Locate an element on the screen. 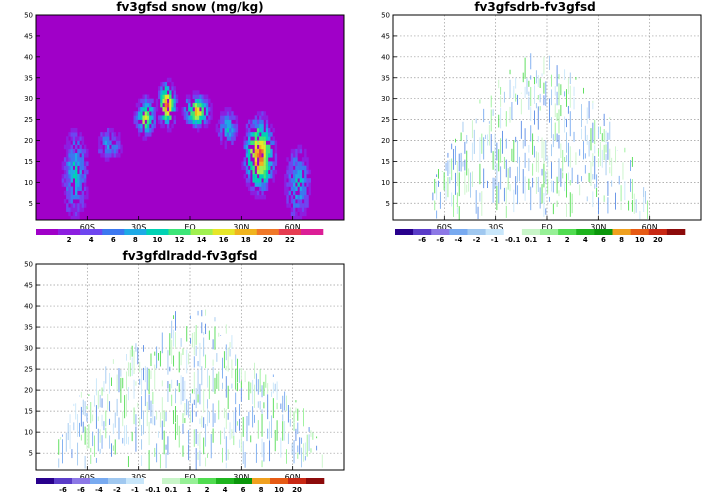 This screenshot has height=500, width=720. y-tick-label: 5 is located at coordinates (388, 204).